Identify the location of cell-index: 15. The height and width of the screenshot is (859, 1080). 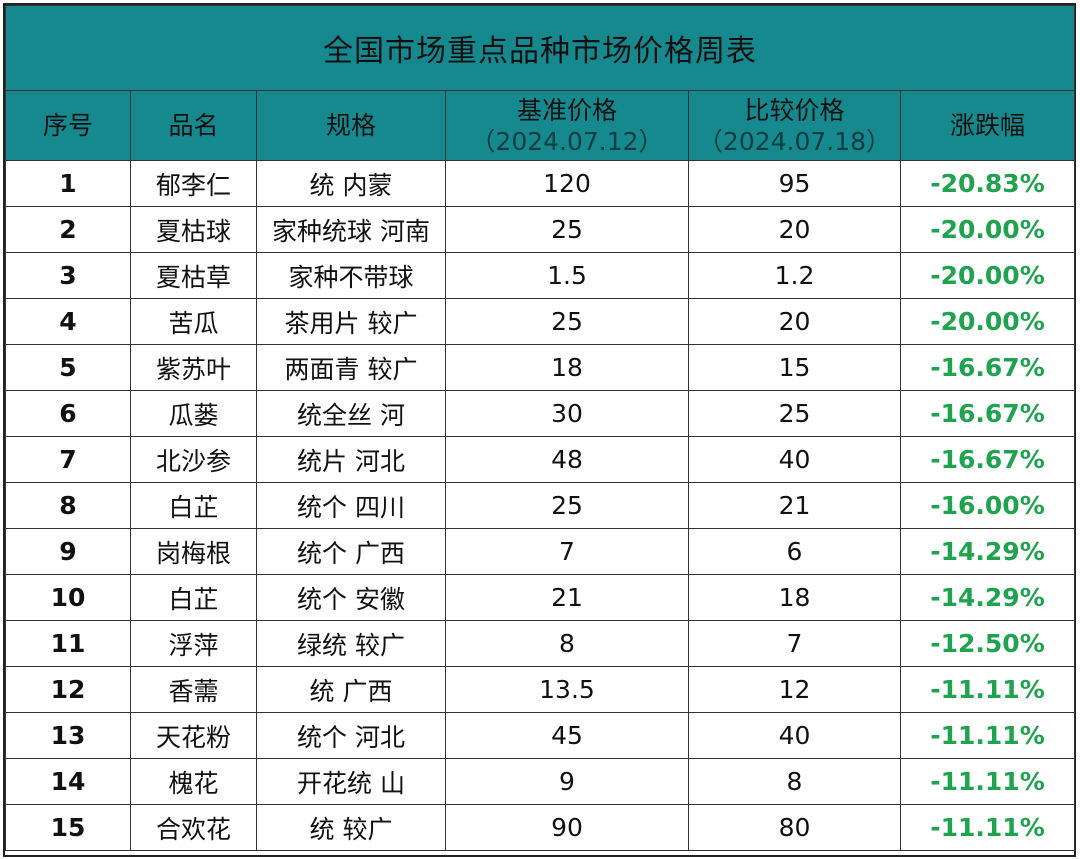
(68, 827).